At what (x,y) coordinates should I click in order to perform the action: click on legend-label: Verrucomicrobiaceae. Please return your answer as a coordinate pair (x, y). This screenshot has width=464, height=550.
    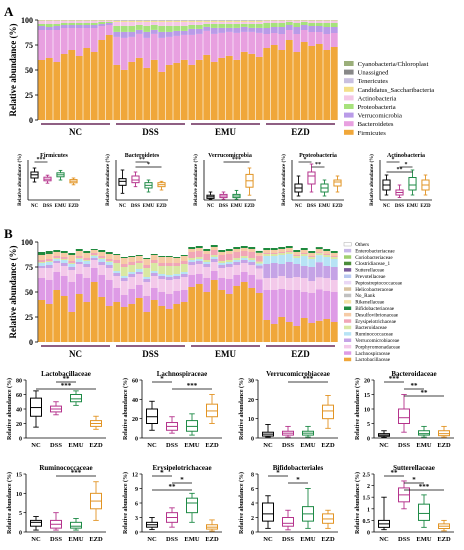
    Looking at the image, I should click on (377, 341).